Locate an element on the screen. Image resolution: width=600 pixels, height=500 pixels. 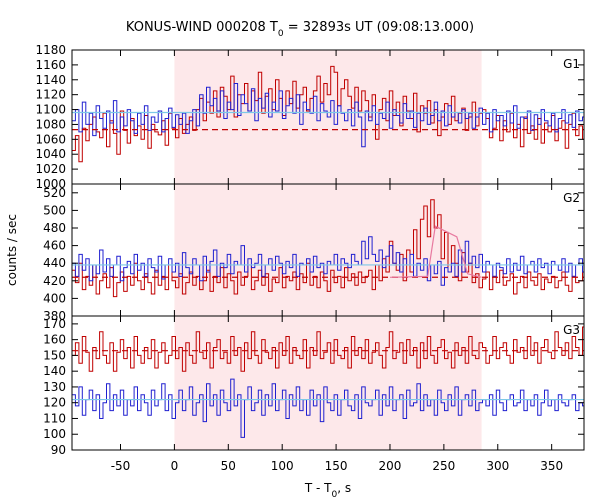
panel-G3-ytick-label: 90 is located at coordinates (58, 450).